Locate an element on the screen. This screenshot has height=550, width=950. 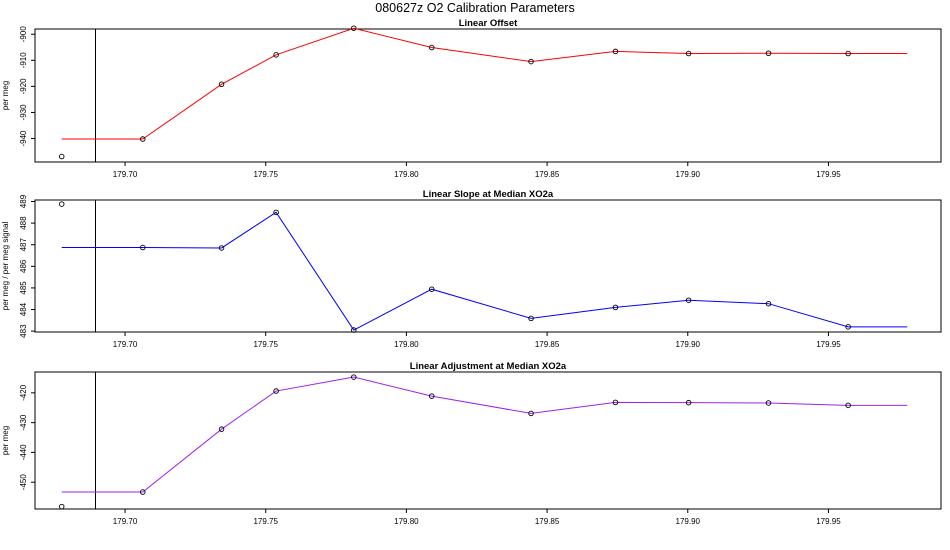
y-tick-label: 486 is located at coordinates (23, 266).